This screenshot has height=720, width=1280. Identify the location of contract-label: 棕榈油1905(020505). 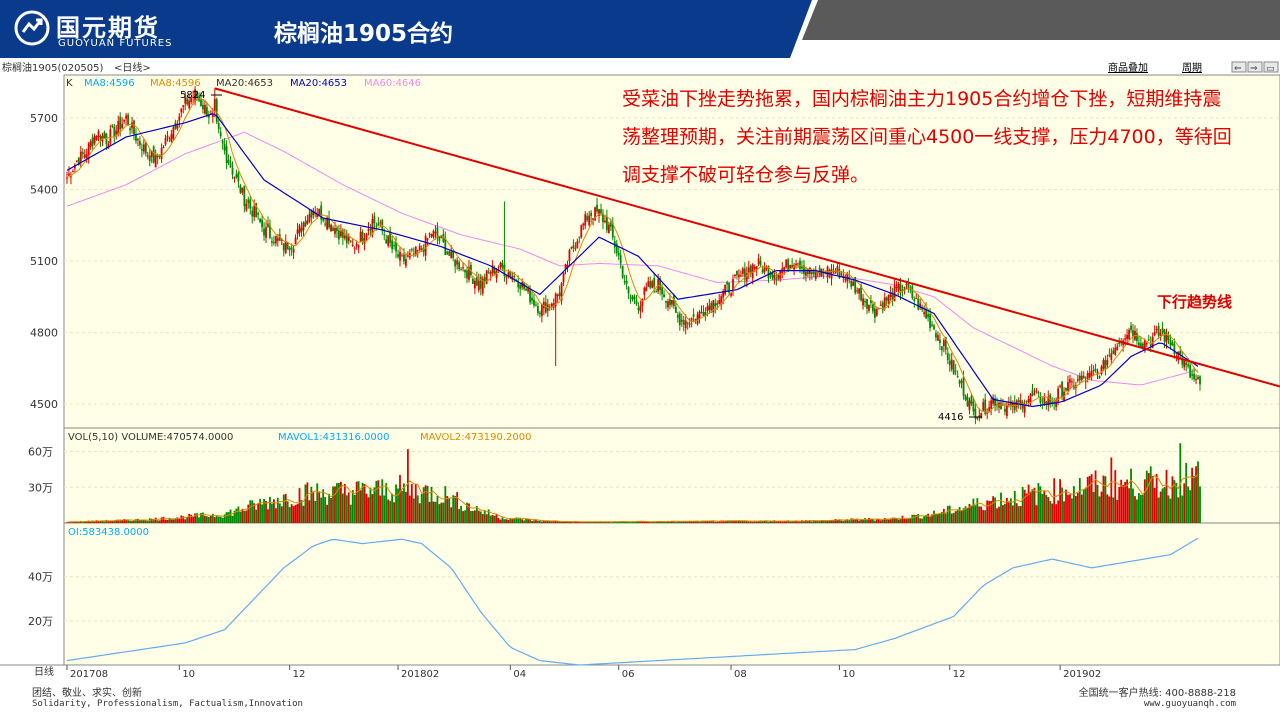
(53, 67).